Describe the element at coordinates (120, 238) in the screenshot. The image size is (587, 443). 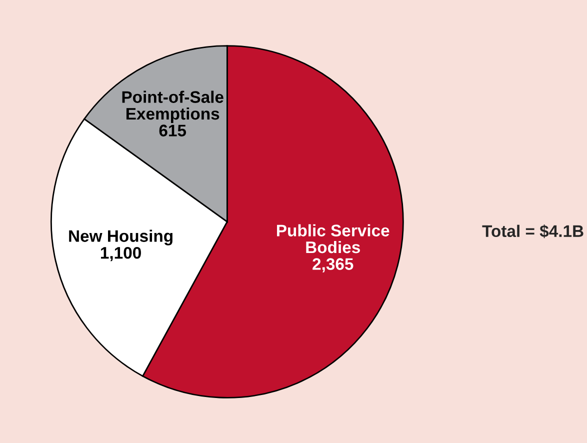
I see `slice-label: New Housing` at that location.